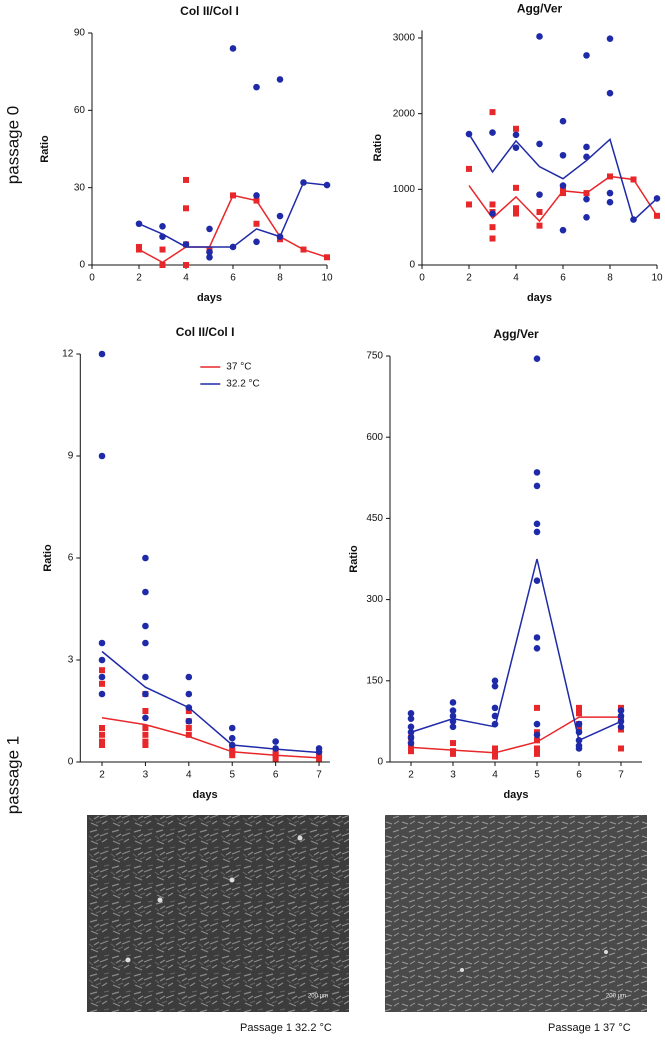  Describe the element at coordinates (516, 334) in the screenshot. I see `chart-title: Agg/Ver` at that location.